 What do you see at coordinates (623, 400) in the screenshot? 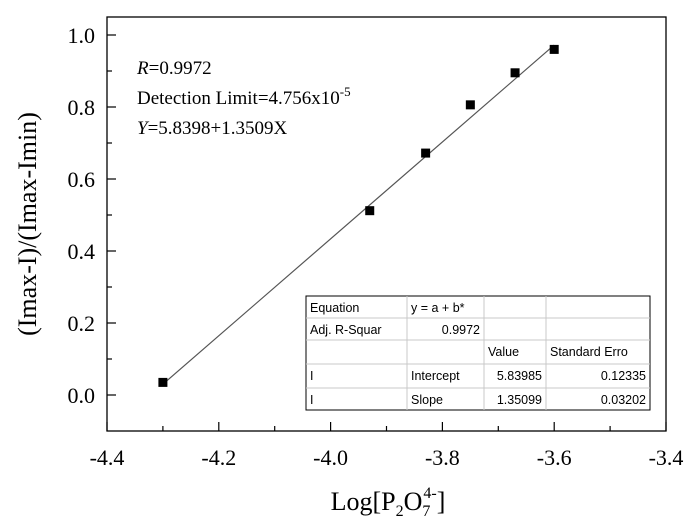
I see `table-cell: 0.03202` at bounding box center [623, 400].